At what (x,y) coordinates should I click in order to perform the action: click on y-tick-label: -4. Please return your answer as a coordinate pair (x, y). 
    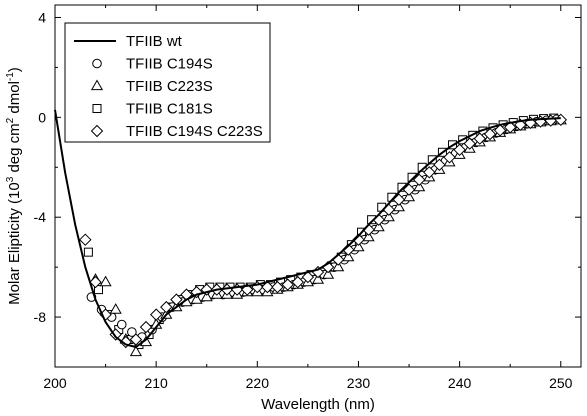
    Looking at the image, I should click on (40, 217).